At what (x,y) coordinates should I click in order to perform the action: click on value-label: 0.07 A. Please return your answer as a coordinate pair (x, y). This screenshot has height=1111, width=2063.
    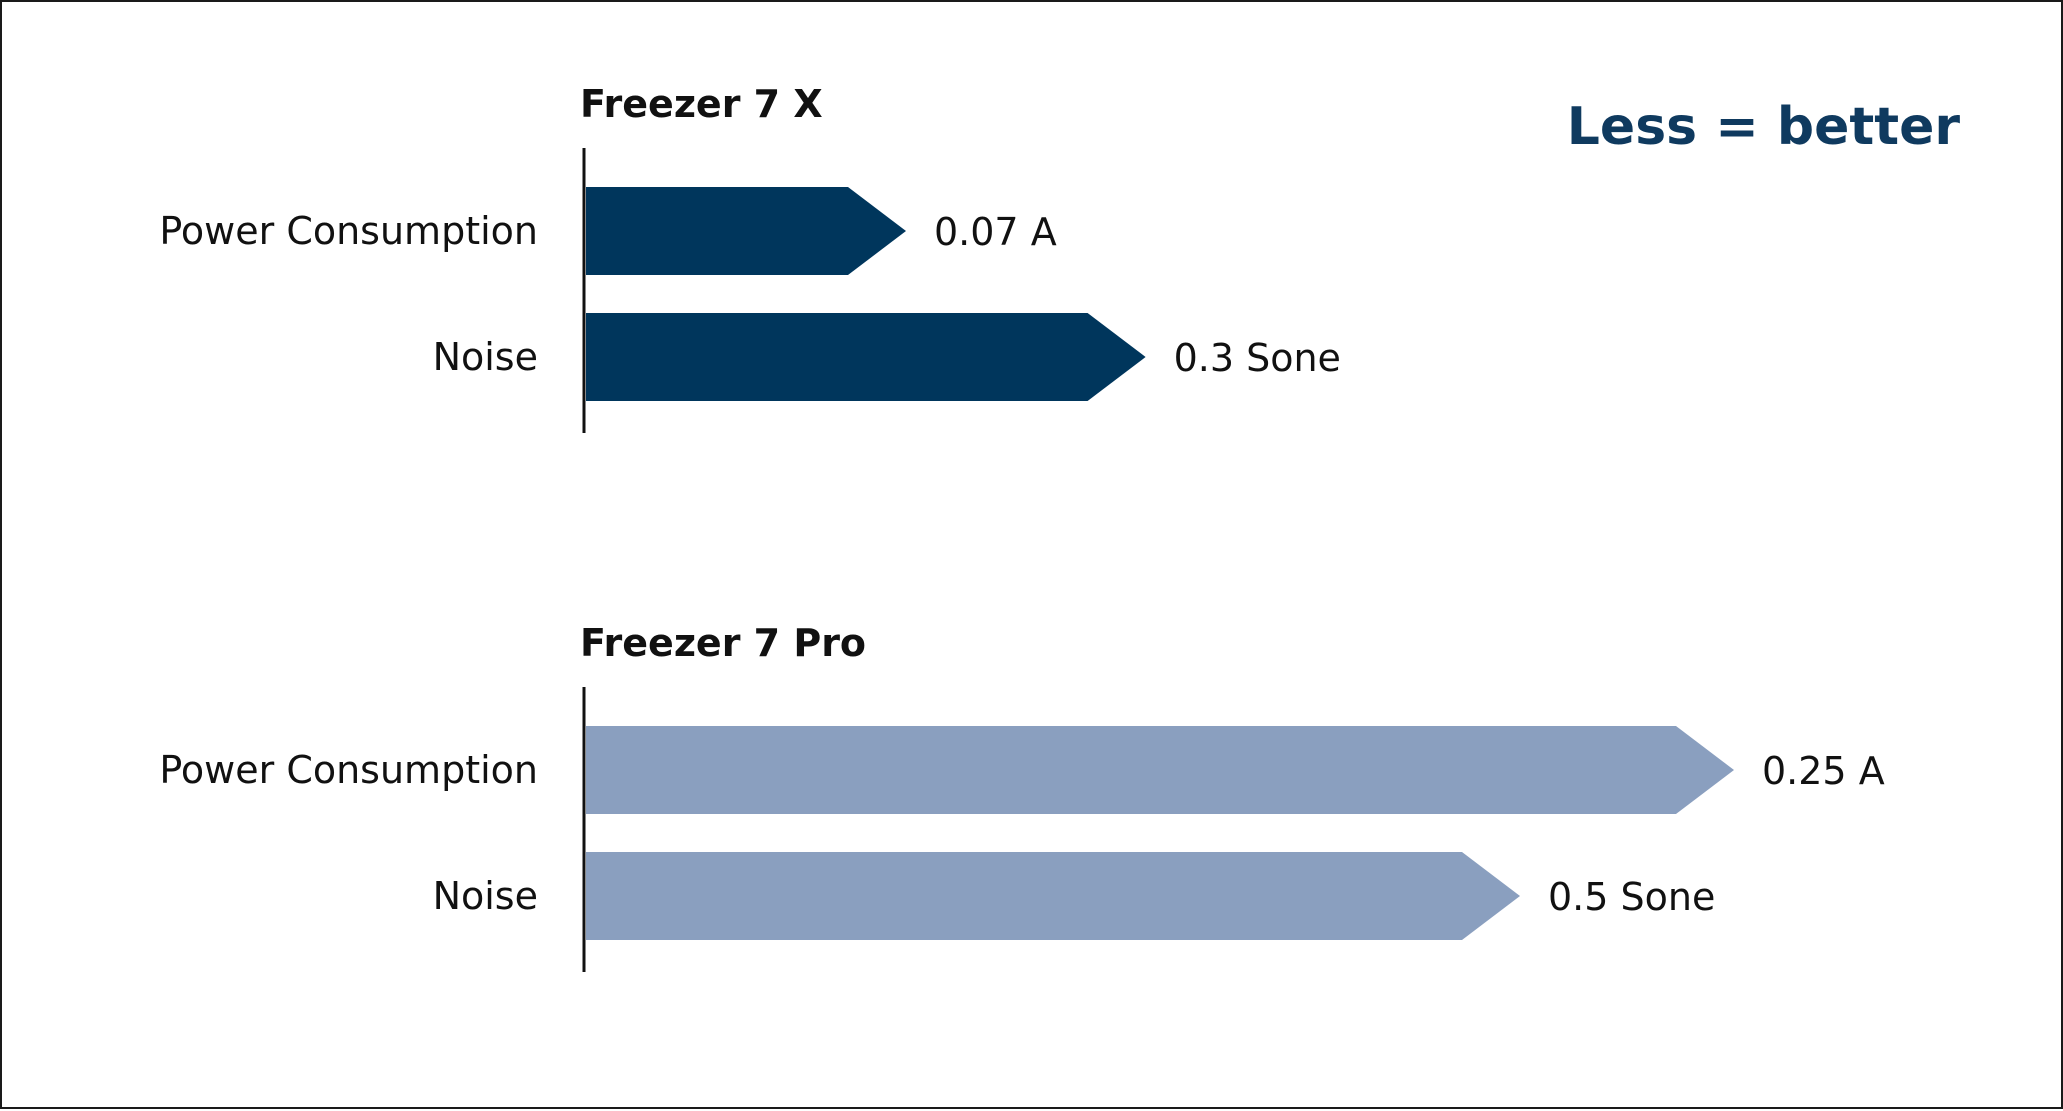
    Looking at the image, I should click on (995, 232).